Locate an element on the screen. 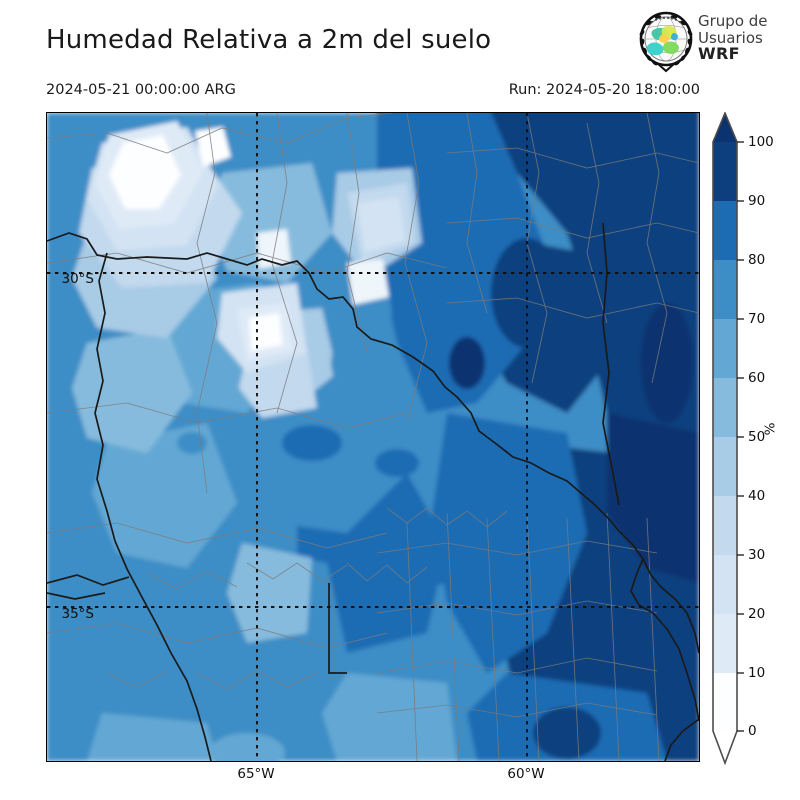  colorbar-tick-40: 40 is located at coordinates (757, 496).